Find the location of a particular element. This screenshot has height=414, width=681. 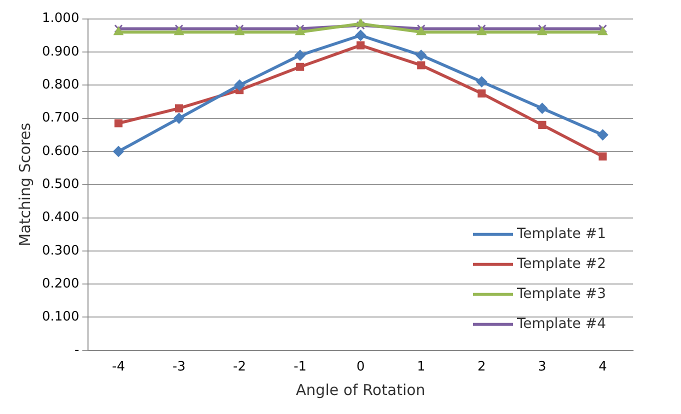

y-tick-label: 0.200 is located at coordinates (61, 284).